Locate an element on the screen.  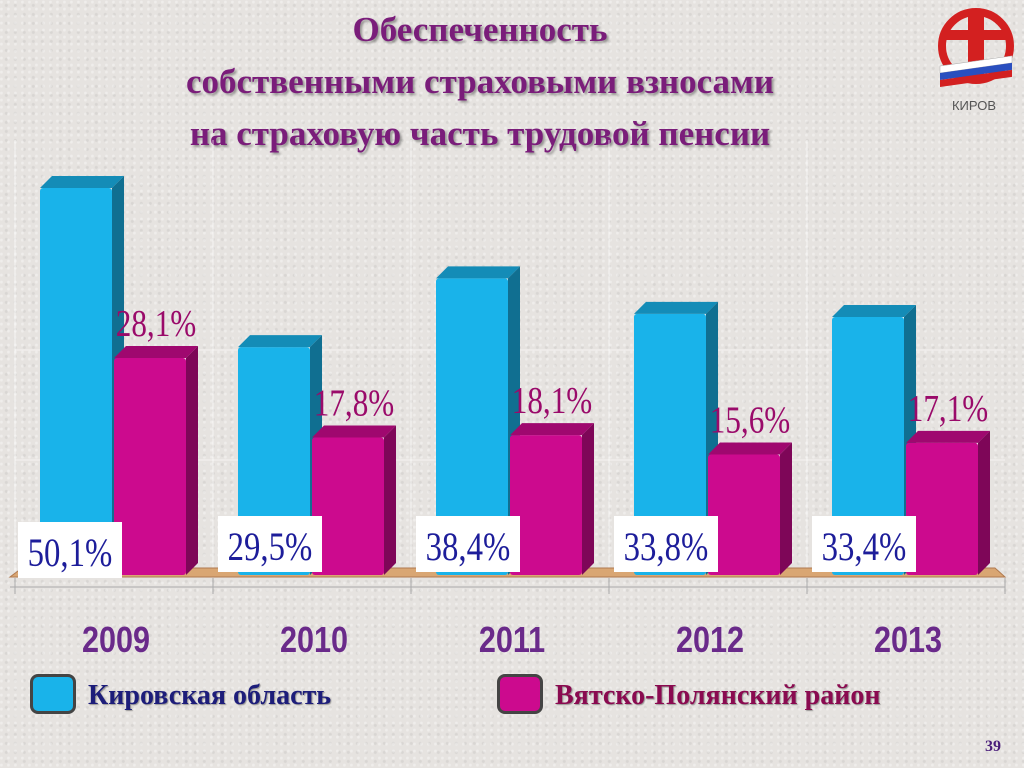
legend-label-vyatsko-polyansky: Вятско-Полянский район is located at coordinates (718, 695).